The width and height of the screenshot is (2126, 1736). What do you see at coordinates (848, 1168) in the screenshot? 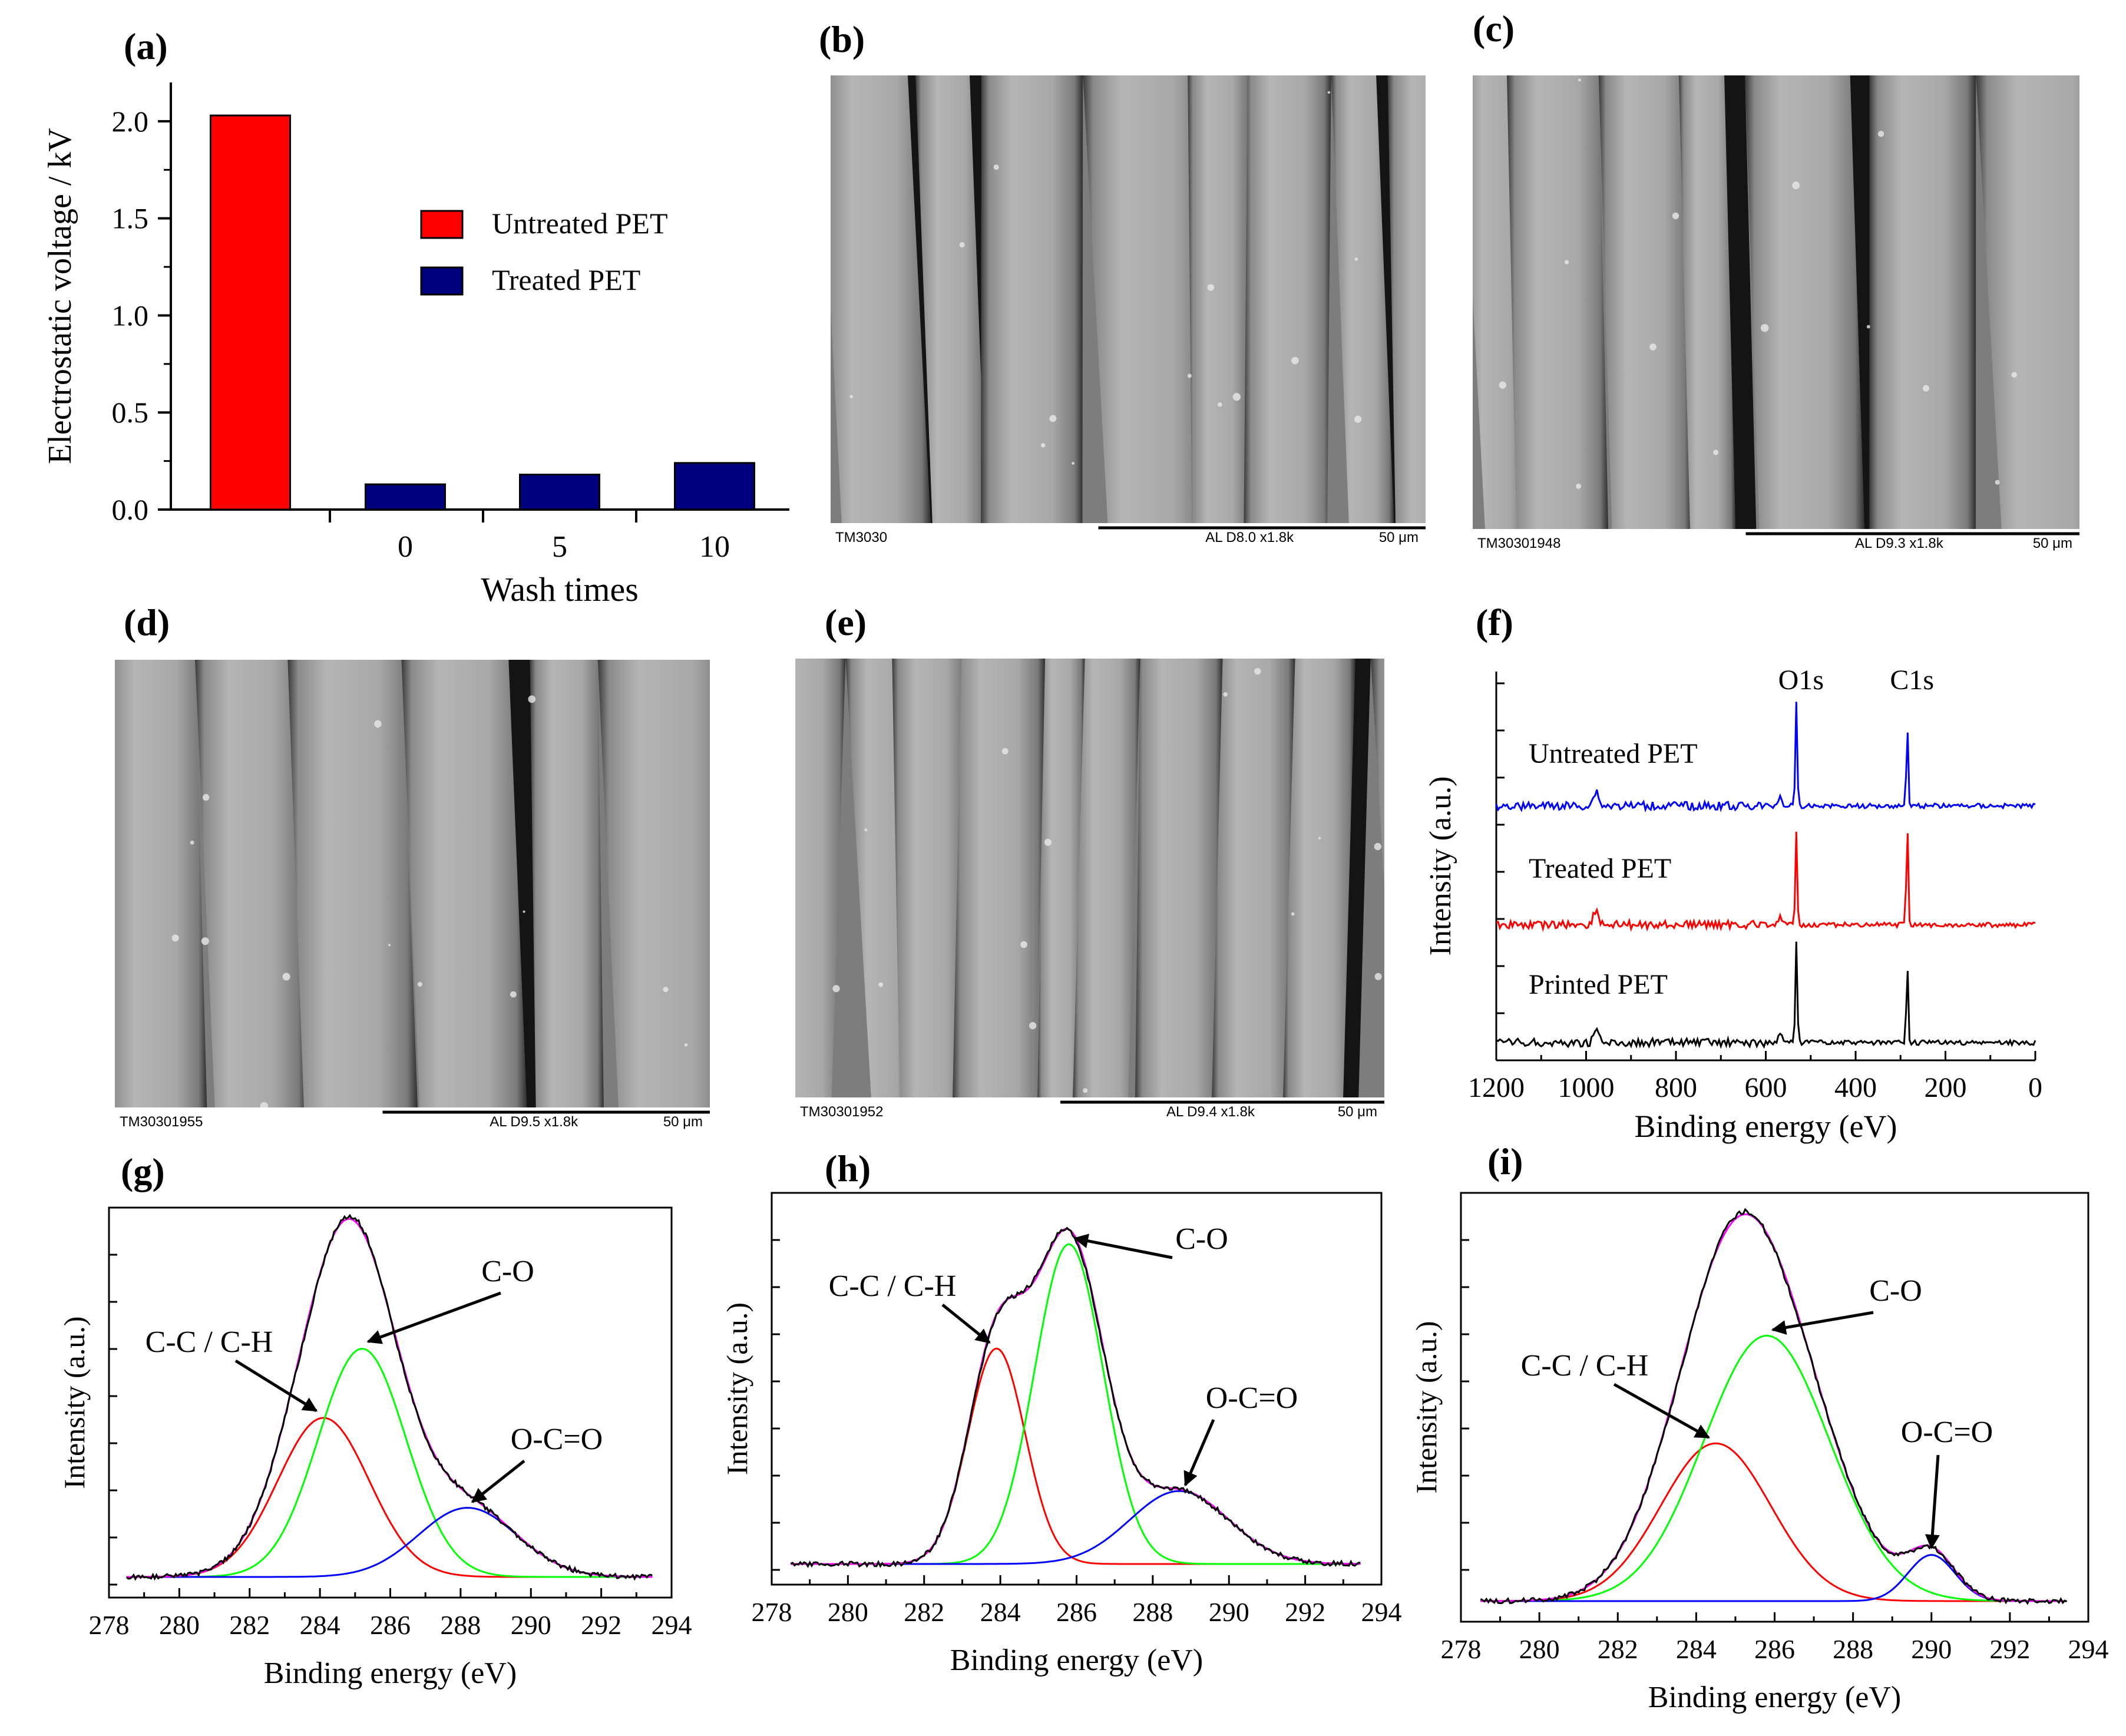
I see `panel-label: (h)` at bounding box center [848, 1168].